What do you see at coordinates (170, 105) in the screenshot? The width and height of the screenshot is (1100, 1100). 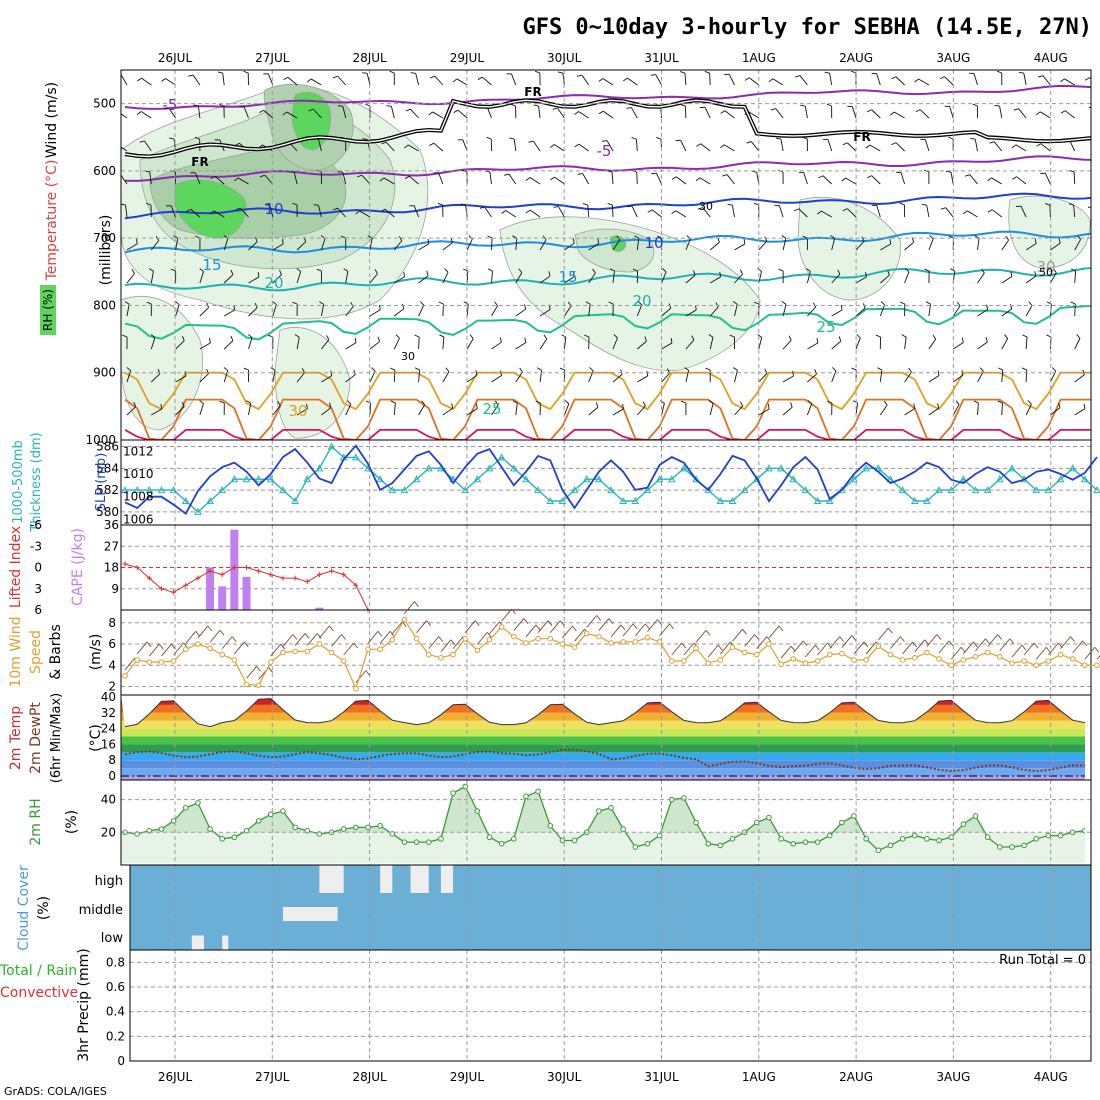 I see `isotherm-label: -5` at bounding box center [170, 105].